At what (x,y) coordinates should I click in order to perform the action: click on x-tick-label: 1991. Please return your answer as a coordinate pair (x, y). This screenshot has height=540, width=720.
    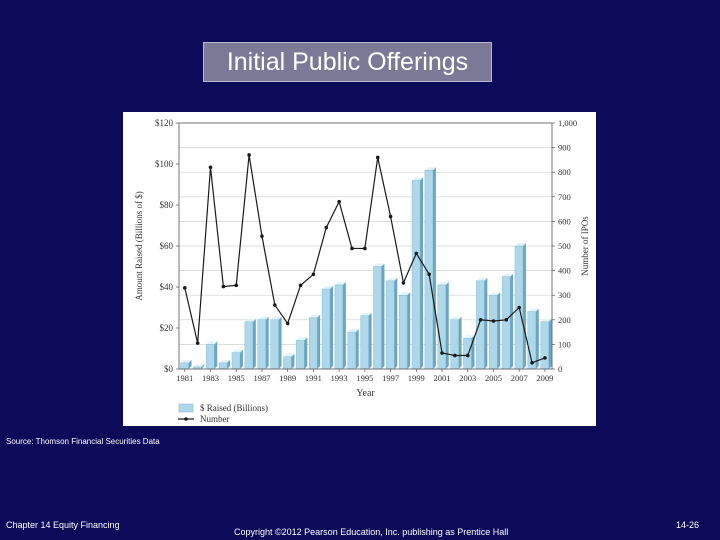
    Looking at the image, I should click on (313, 378).